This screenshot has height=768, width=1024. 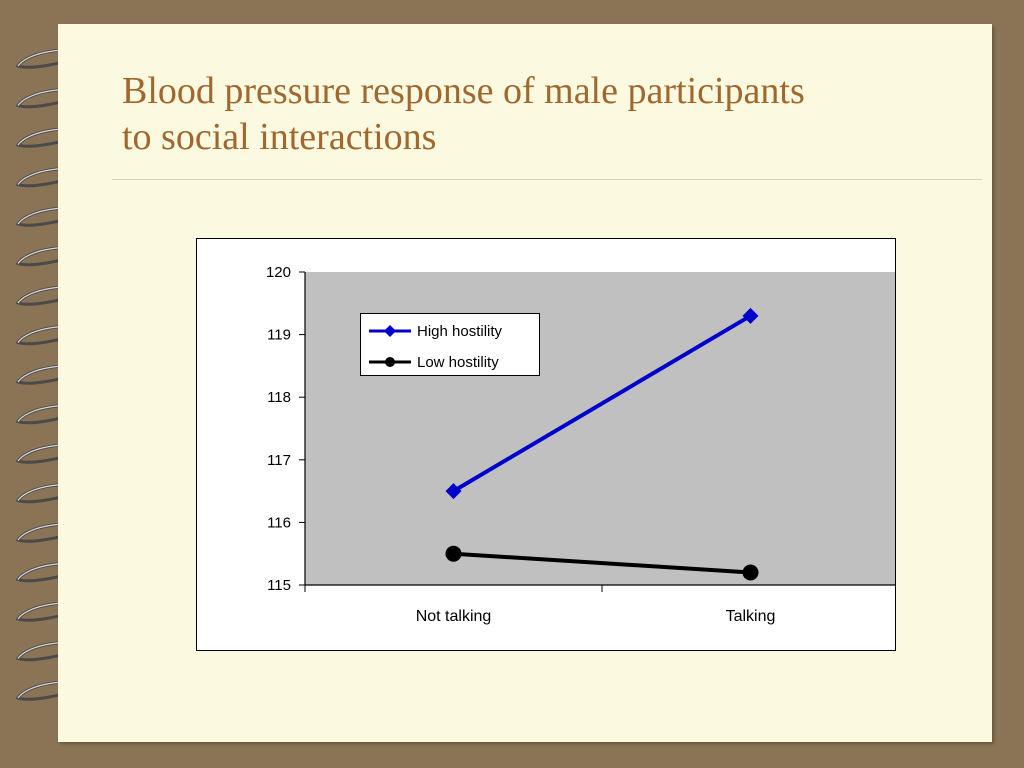 I want to click on legend-label-high-hostility: High hostility, so click(x=460, y=331).